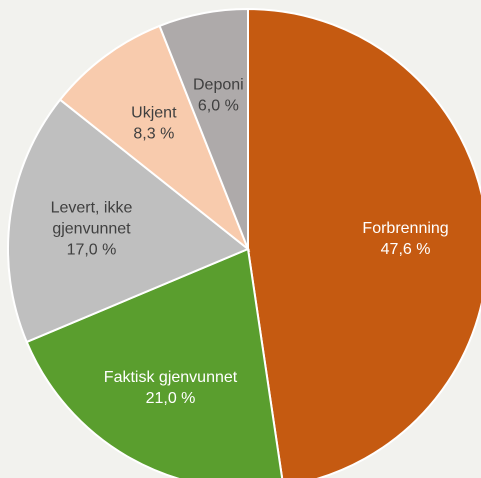  Describe the element at coordinates (203, 128) in the screenshot. I see `pie-slice-deponi` at that location.